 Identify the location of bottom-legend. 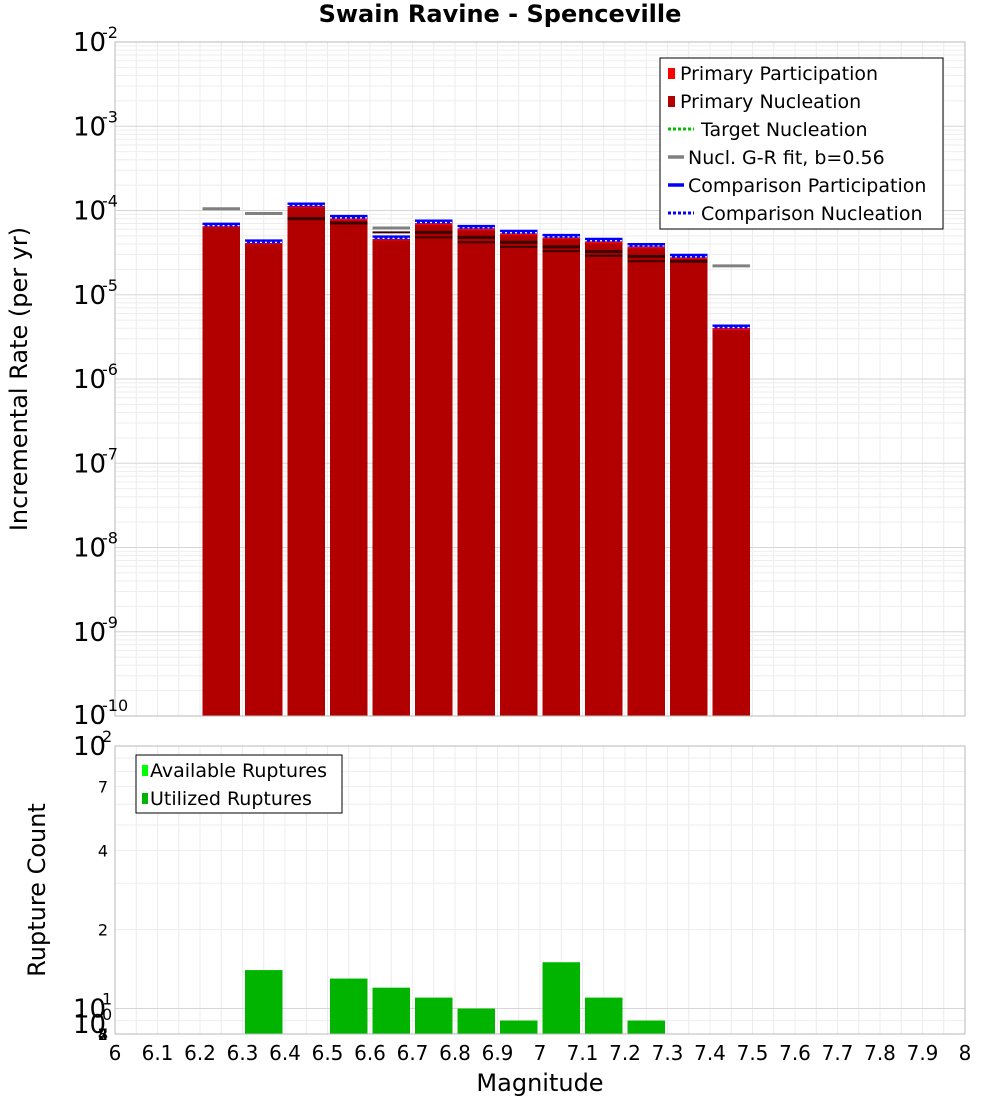
(239, 784).